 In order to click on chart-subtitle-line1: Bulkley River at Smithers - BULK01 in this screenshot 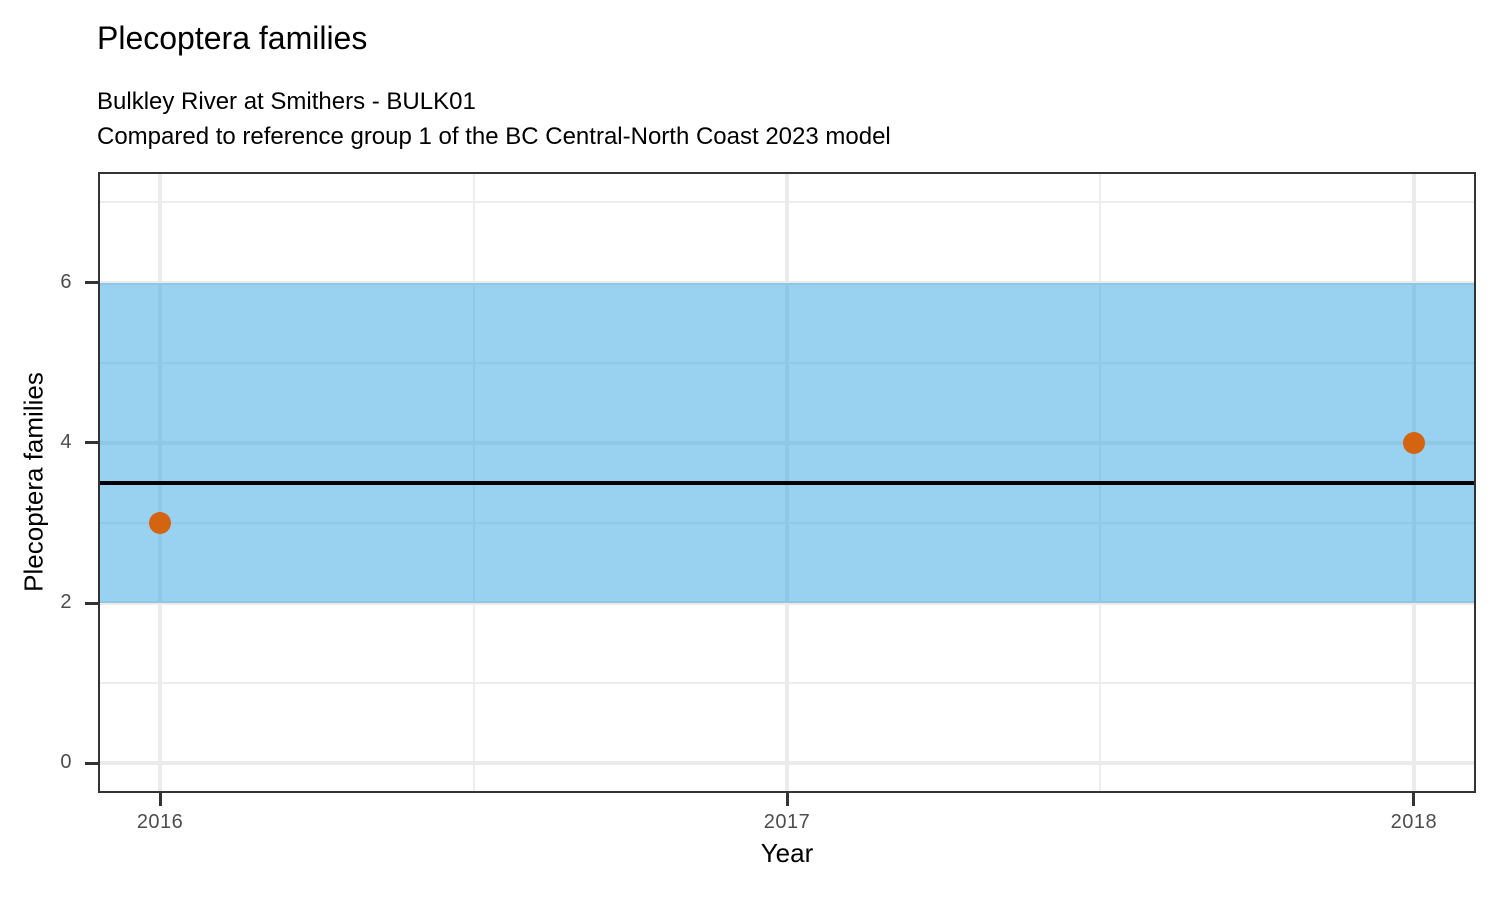, I will do `click(286, 101)`.